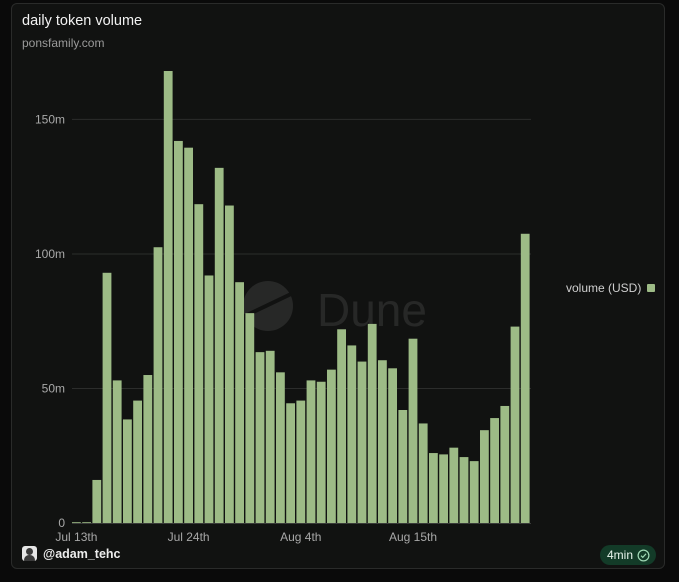 Image resolution: width=679 pixels, height=582 pixels. Describe the element at coordinates (268, 306) in the screenshot. I see `dune-logo-icon` at that location.